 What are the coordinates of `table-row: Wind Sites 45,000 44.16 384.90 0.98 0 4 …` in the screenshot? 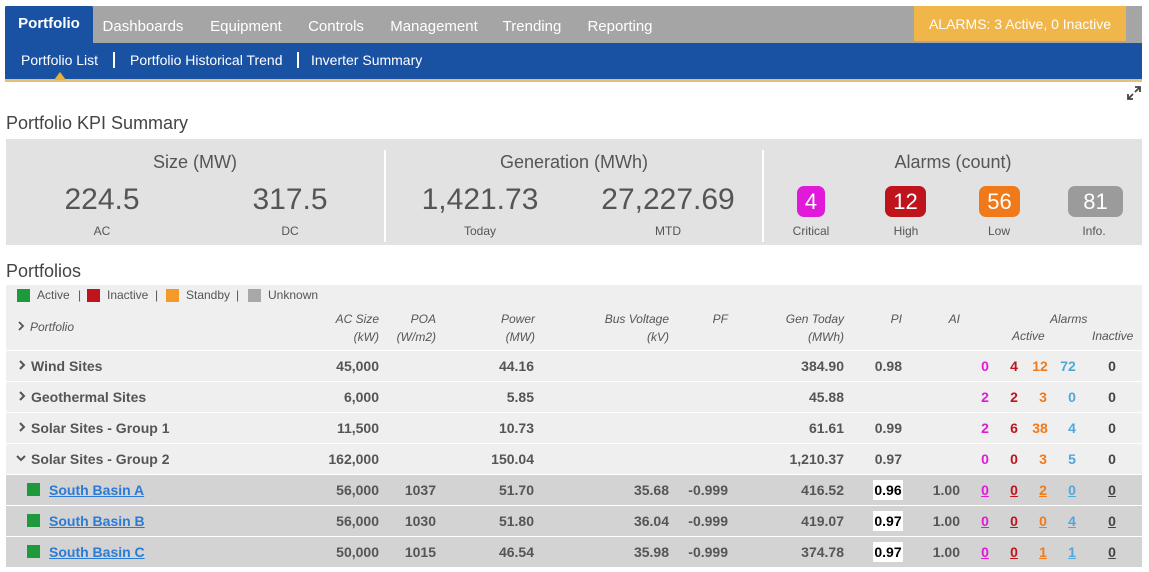 It's located at (574, 365).